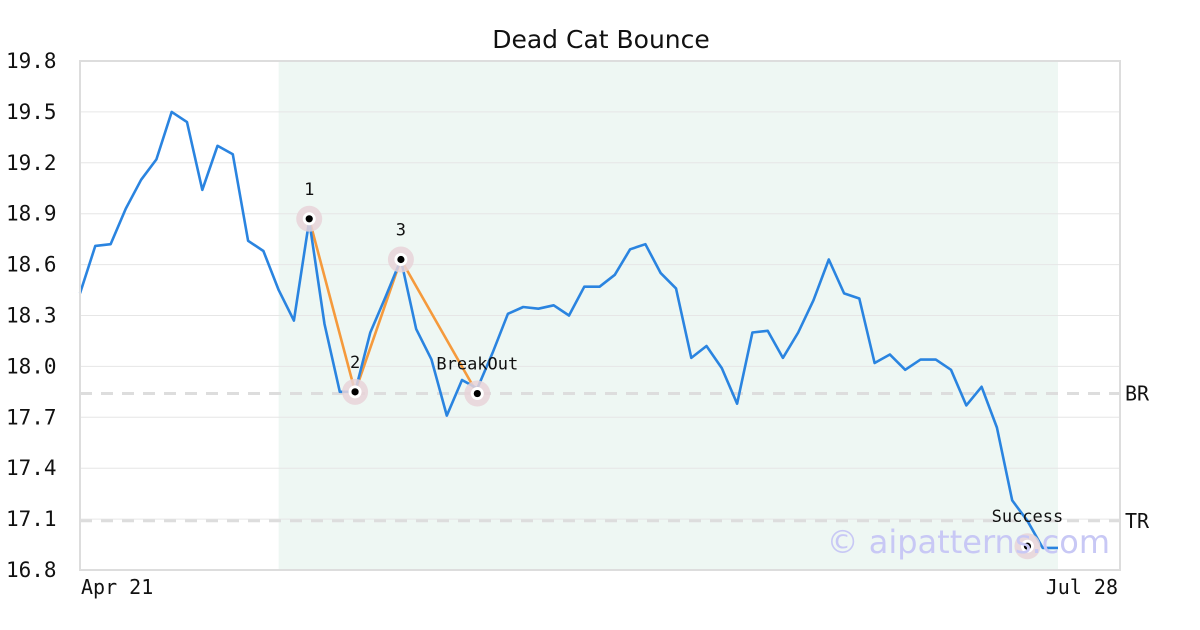 This screenshot has height=630, width=1200. I want to click on y-tick-label: 19.5, so click(31, 112).